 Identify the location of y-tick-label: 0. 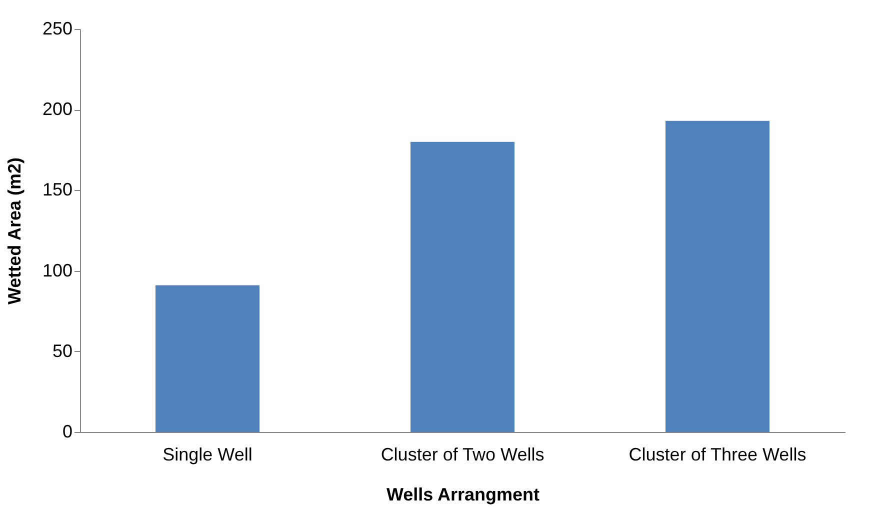
(67, 432).